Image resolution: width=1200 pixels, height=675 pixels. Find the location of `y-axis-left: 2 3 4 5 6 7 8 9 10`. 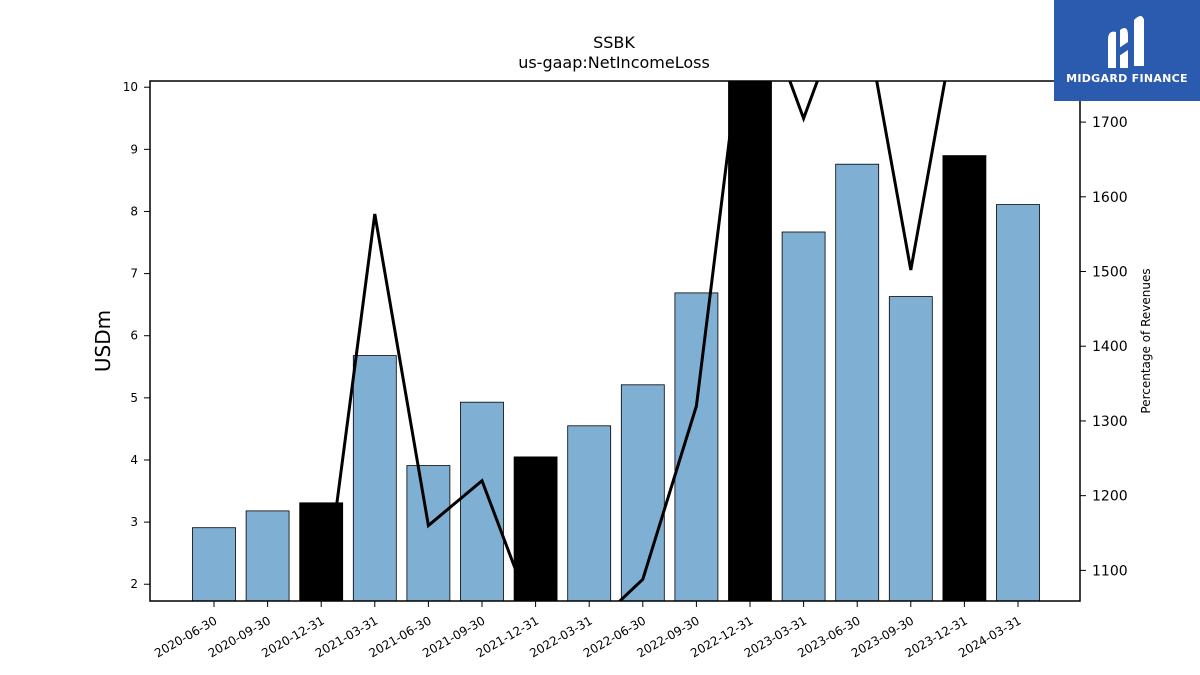

y-axis-left: 2 3 4 5 6 7 8 9 10 is located at coordinates (136, 335).